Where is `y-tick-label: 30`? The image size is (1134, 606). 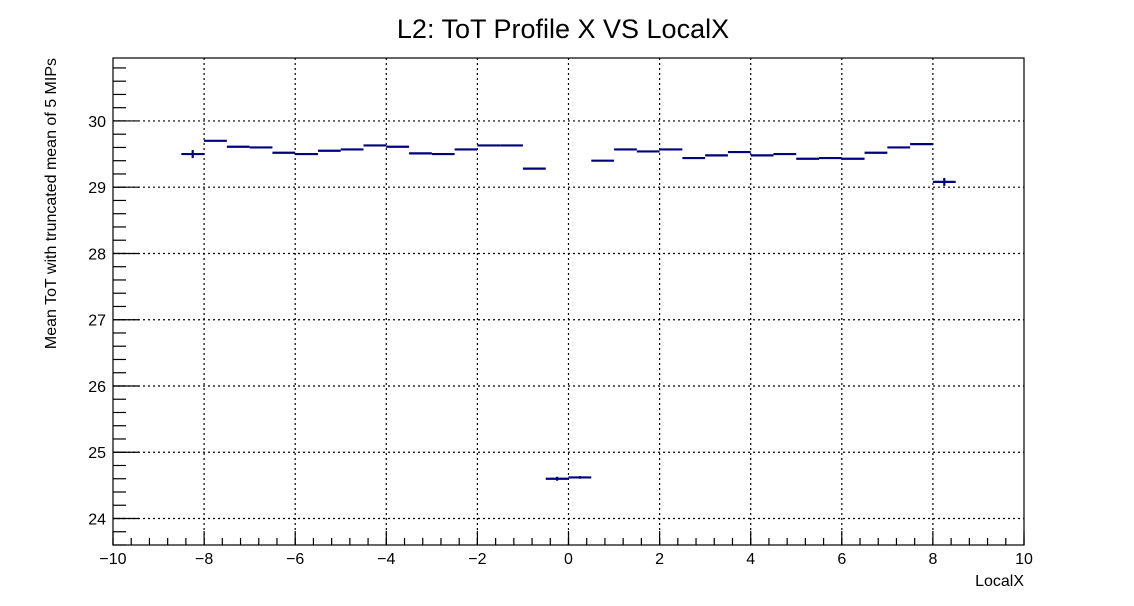
y-tick-label: 30 is located at coordinates (97, 122).